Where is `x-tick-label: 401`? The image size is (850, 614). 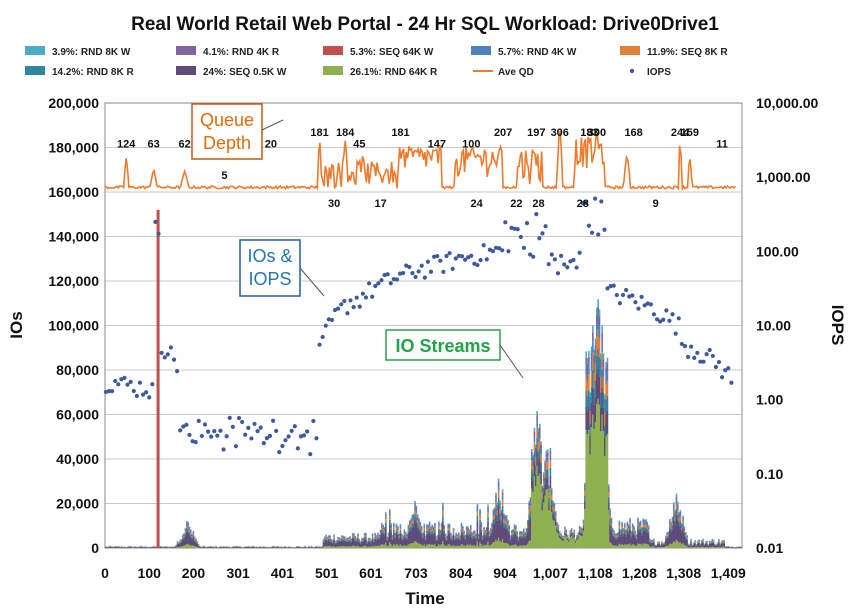 x-tick-label: 401 is located at coordinates (283, 573).